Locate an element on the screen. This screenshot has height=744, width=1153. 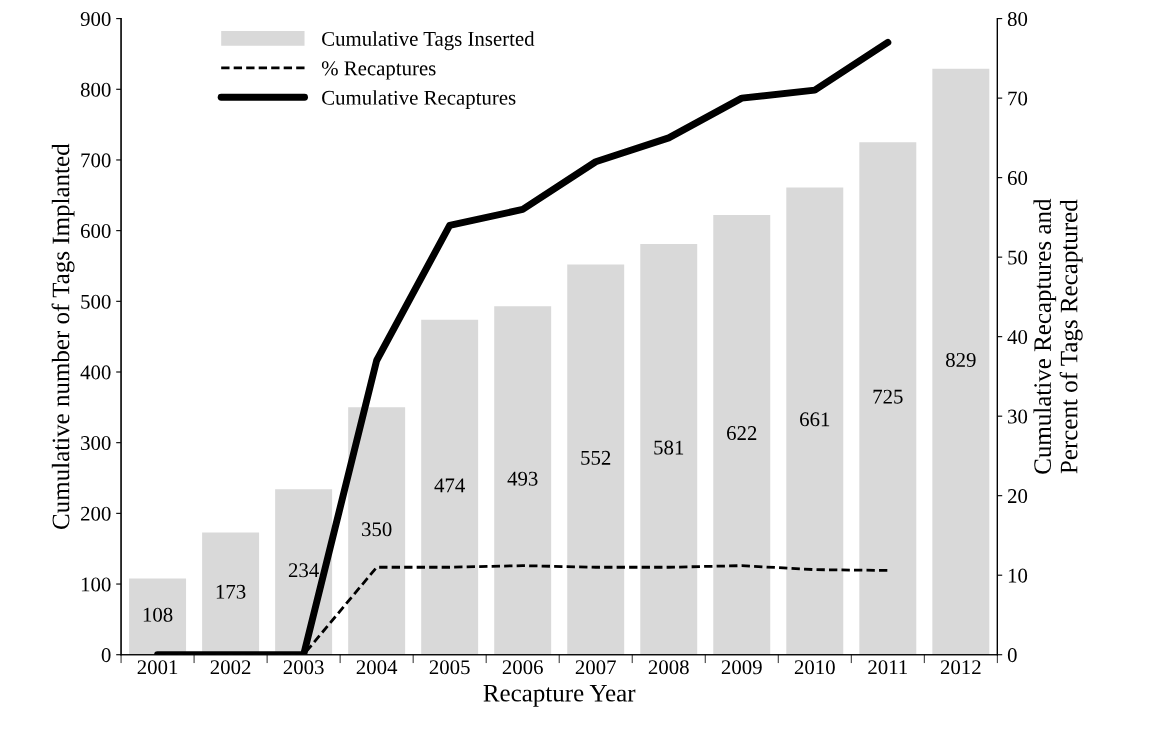
y2-tick-label: 20 is located at coordinates (1017, 496).